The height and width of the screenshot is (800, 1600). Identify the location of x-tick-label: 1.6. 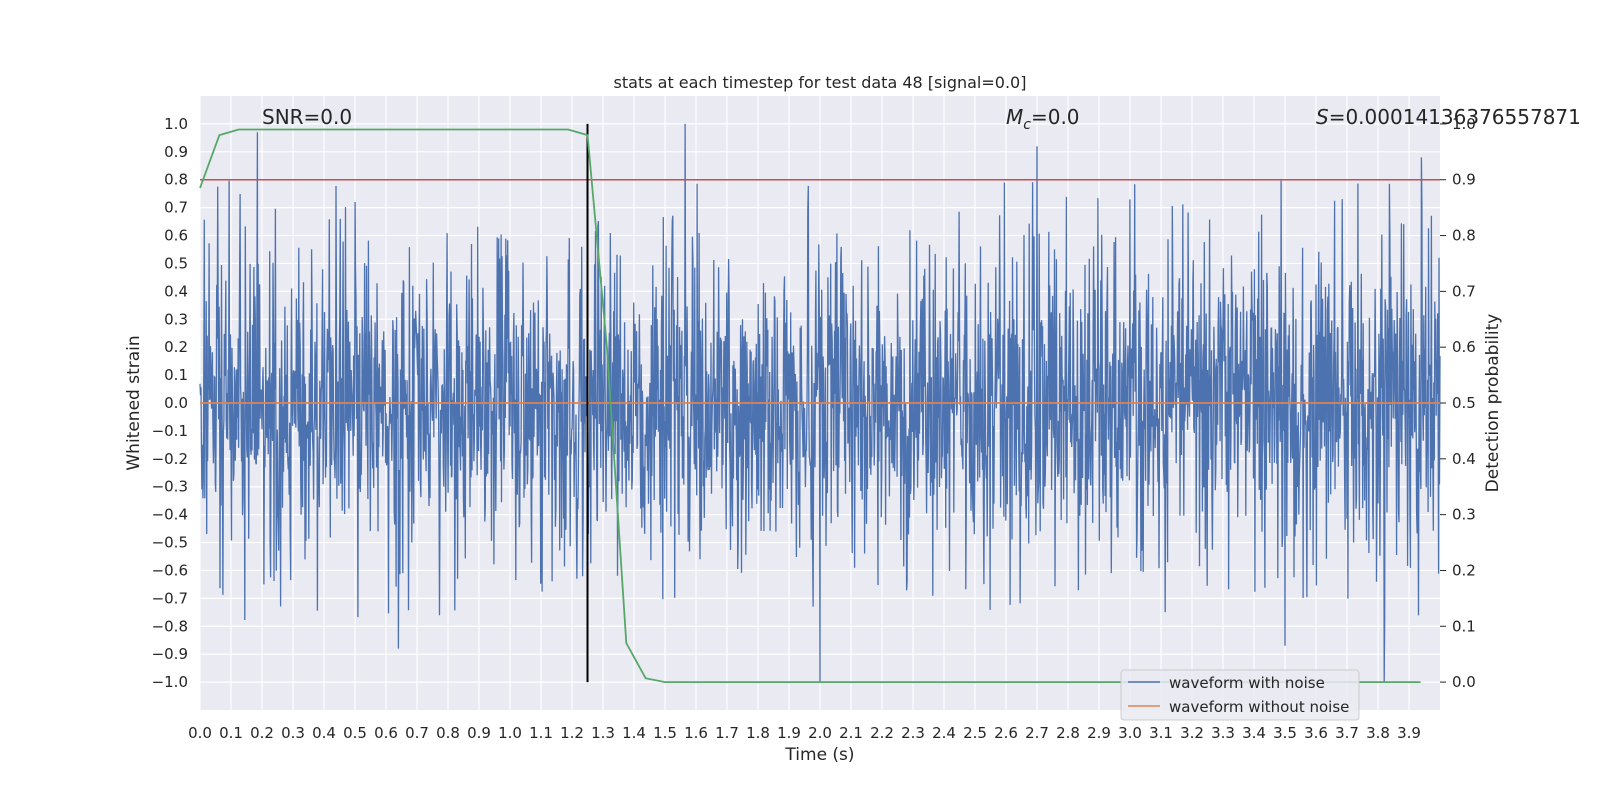
(696, 733).